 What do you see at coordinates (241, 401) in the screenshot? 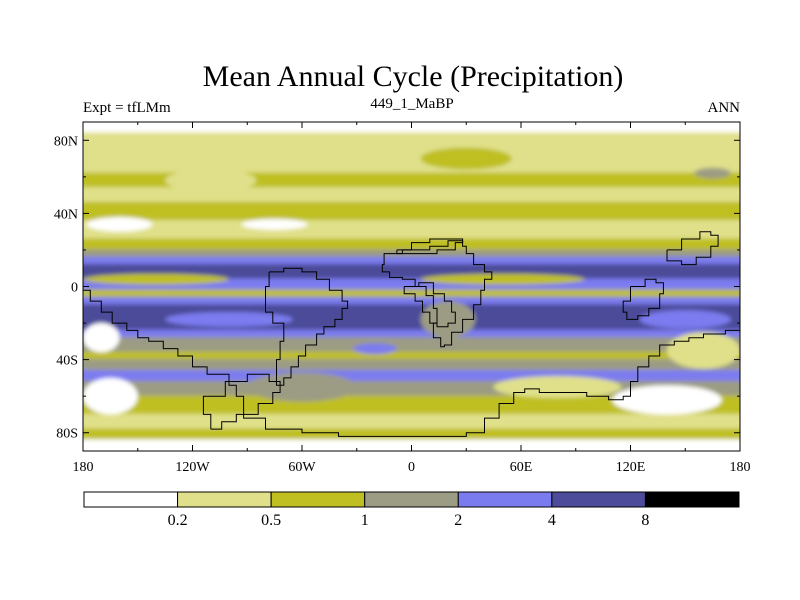
I see `antarctica-outline` at bounding box center [241, 401].